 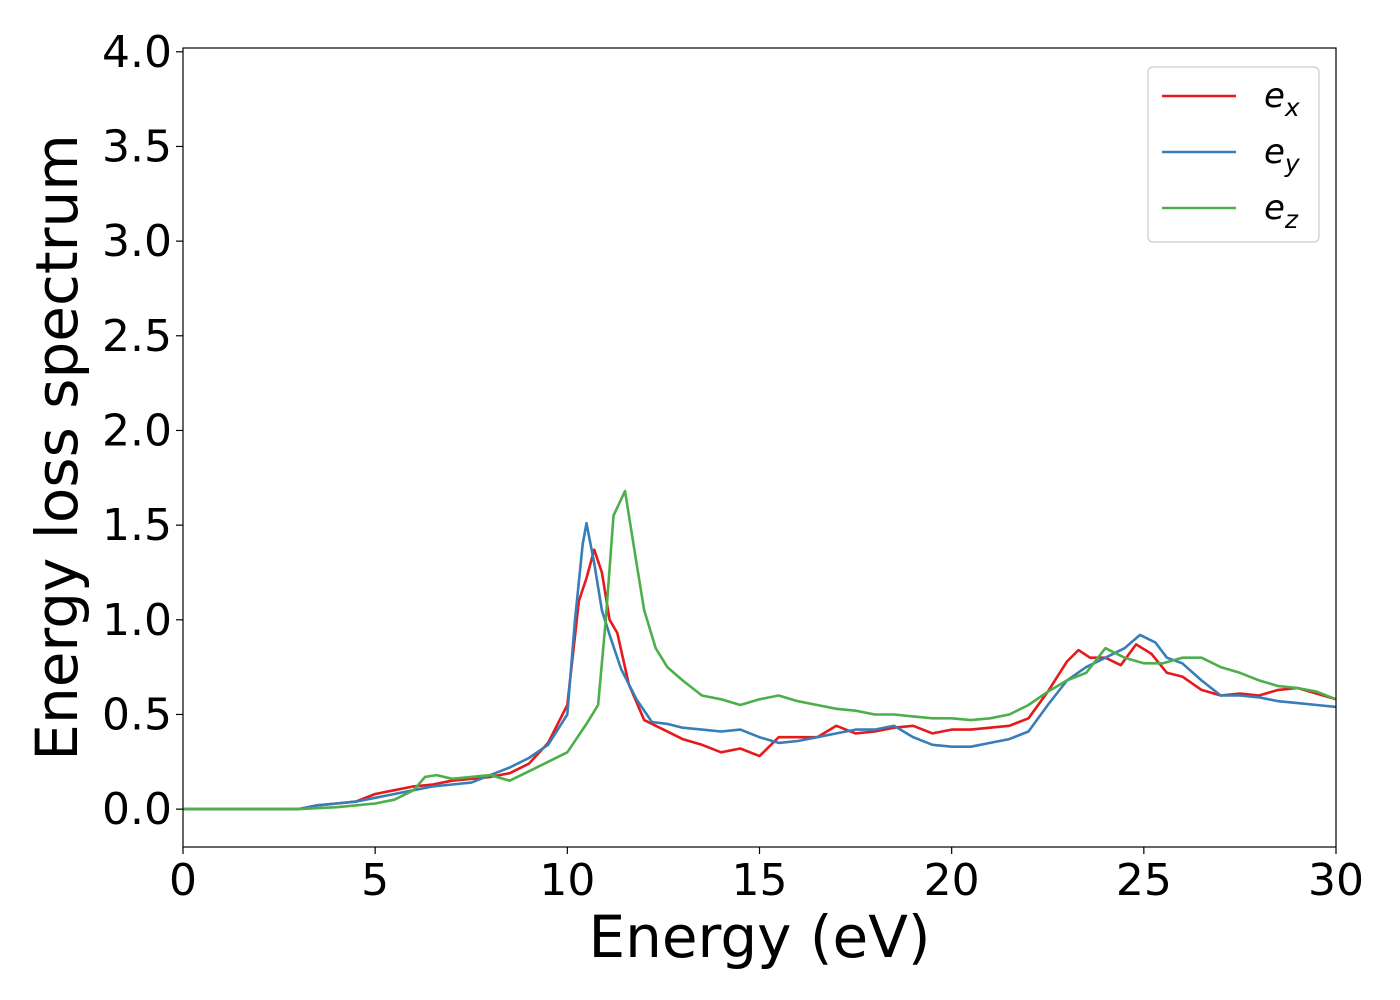 What do you see at coordinates (952, 880) in the screenshot?
I see `x-tick-label: 20` at bounding box center [952, 880].